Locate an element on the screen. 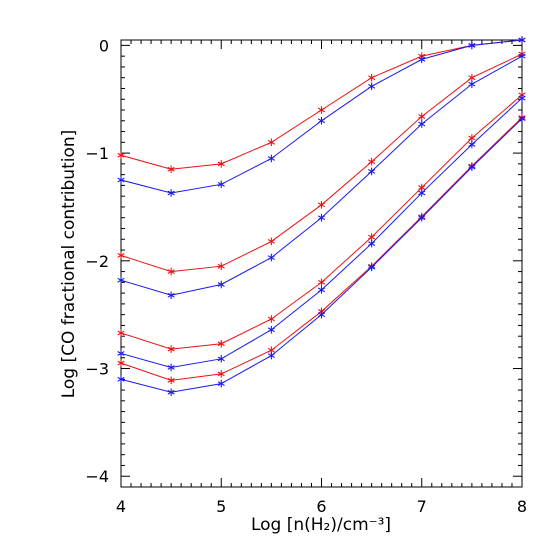 This screenshot has width=560, height=560. x-tick-label: 6 is located at coordinates (321, 506).